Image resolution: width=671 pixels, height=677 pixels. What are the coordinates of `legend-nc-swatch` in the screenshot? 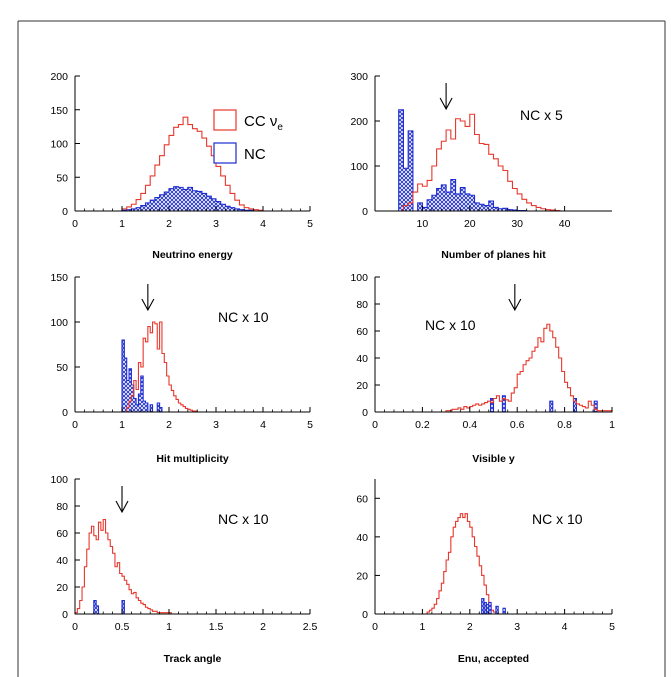 It's located at (225, 153).